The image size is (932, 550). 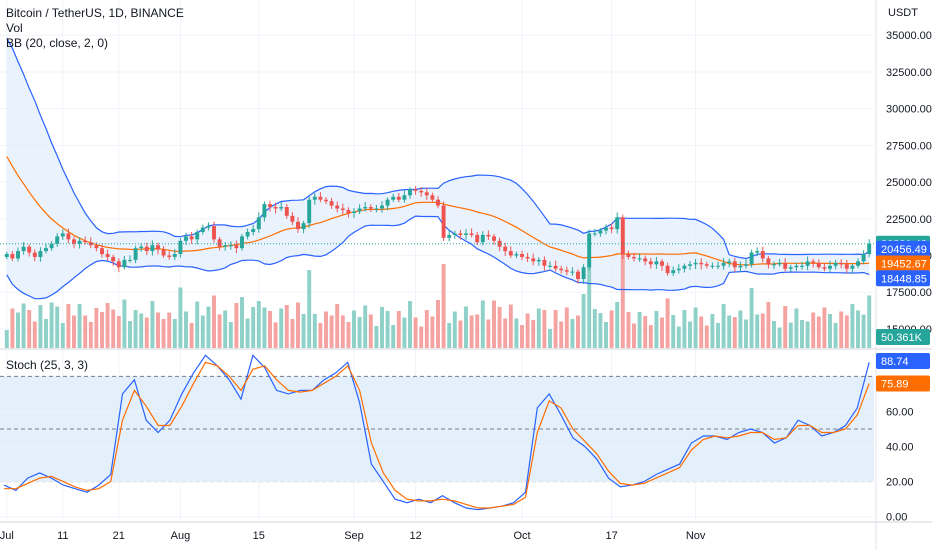 I want to click on stoch-tag-text: 75.89, so click(x=895, y=385).